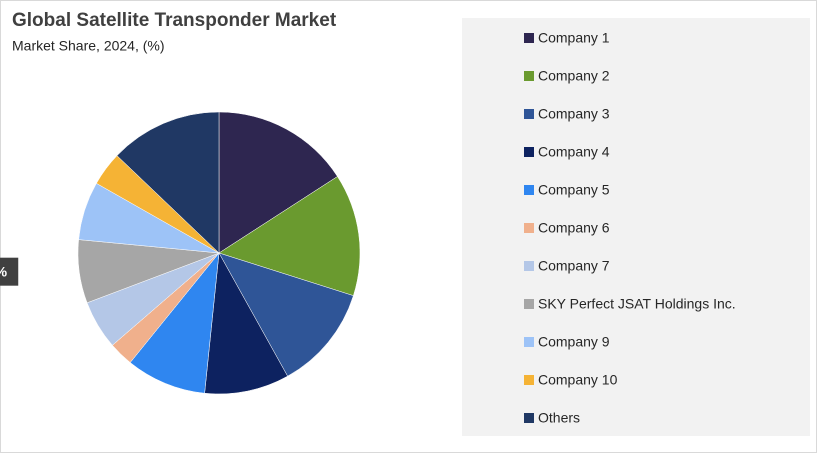 The width and height of the screenshot is (817, 453). I want to click on legend-label: Company 9, so click(574, 342).